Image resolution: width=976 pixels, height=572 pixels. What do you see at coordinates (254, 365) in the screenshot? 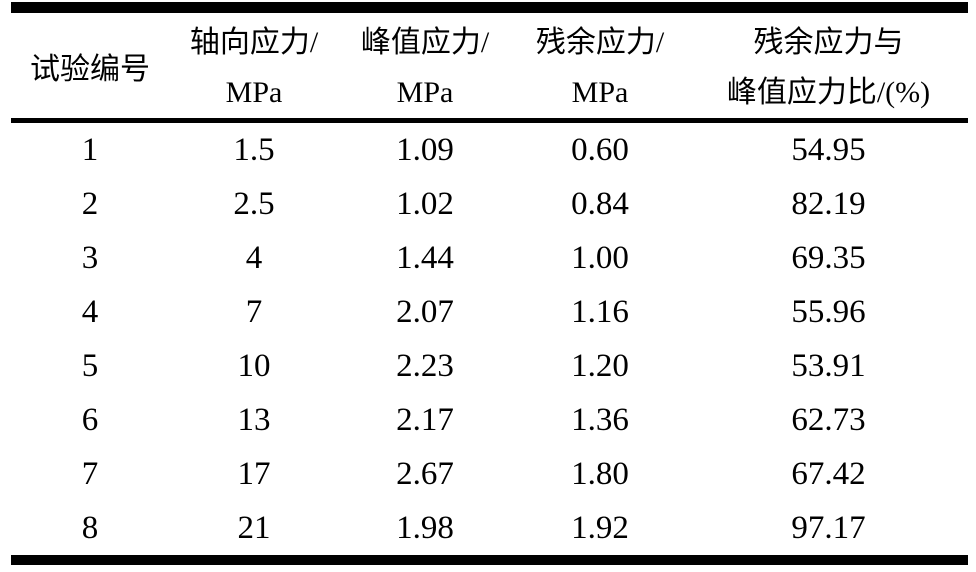
I see `cell-axial-stress: 10` at bounding box center [254, 365].